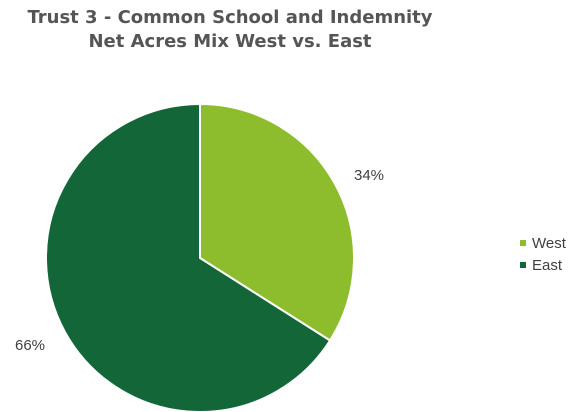 The image size is (579, 412). What do you see at coordinates (549, 243) in the screenshot?
I see `legend-label-west: West` at bounding box center [549, 243].